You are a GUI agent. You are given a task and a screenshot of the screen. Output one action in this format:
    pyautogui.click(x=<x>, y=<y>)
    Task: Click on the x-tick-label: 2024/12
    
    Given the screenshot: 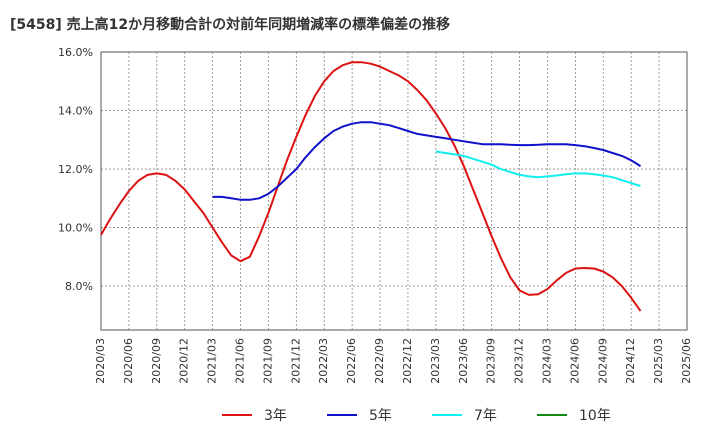 What is the action you would take?
    pyautogui.click(x=630, y=361)
    